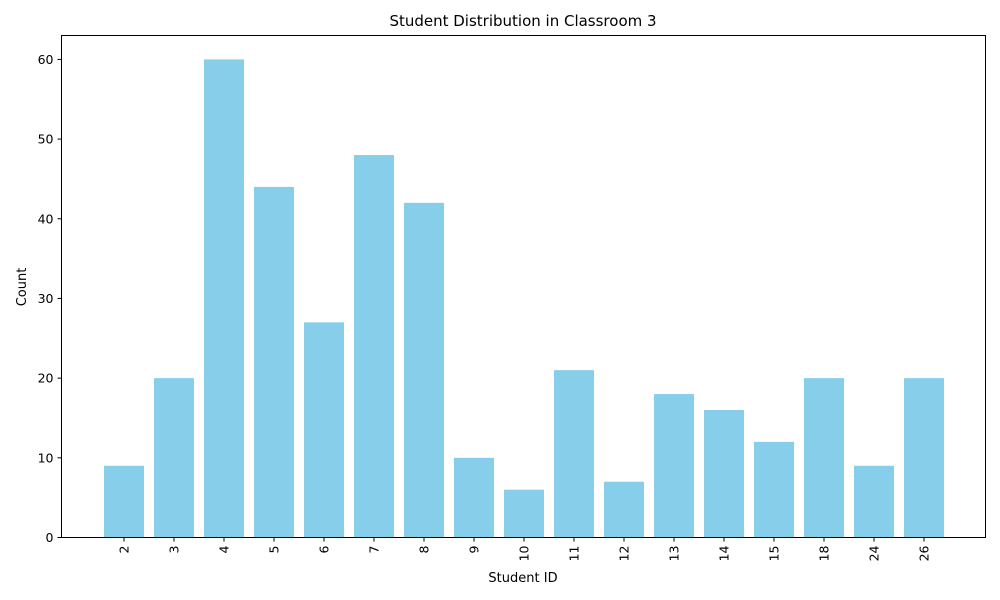  I want to click on y-axis-label: Count, so click(22, 287).